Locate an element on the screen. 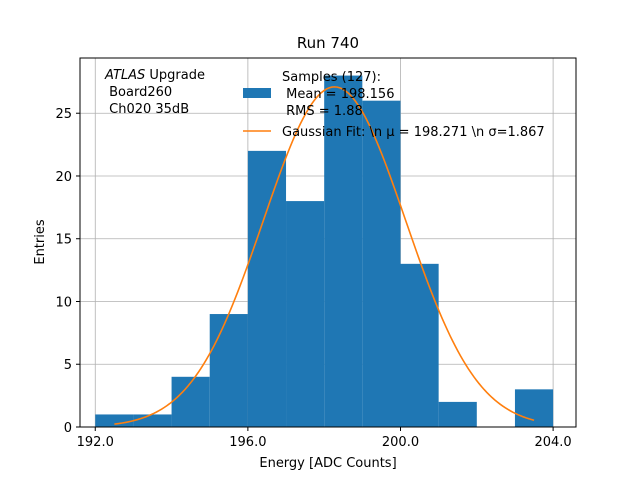 This screenshot has width=640, height=480. legend-swatch-samples is located at coordinates (257, 93).